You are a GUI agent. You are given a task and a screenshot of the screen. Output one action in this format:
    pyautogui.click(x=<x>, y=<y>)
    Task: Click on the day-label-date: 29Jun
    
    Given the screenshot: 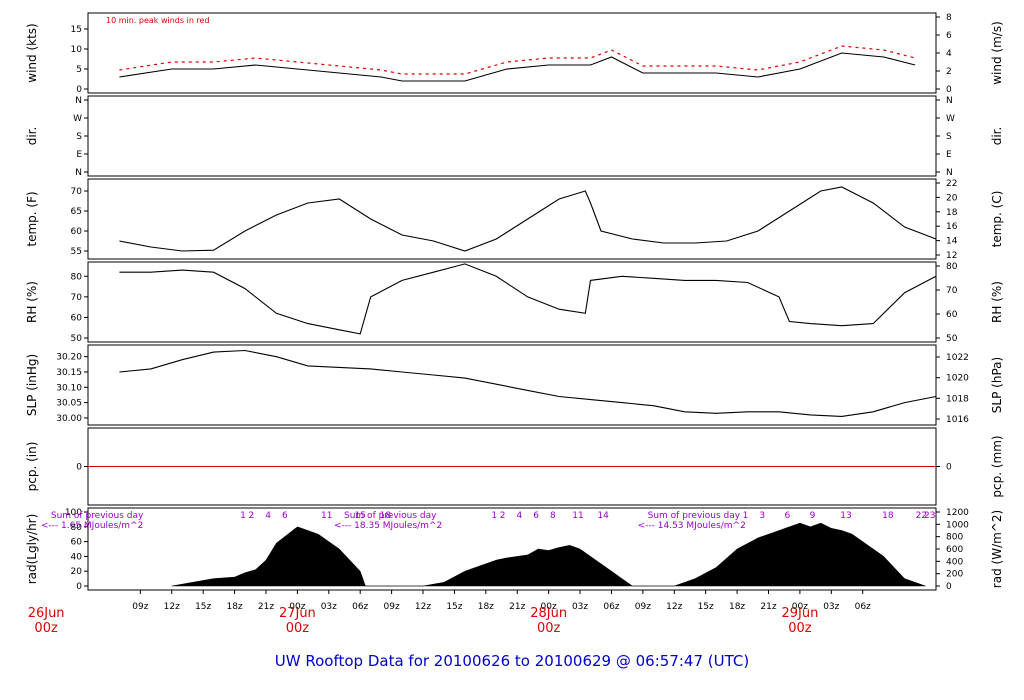 What is the action you would take?
    pyautogui.click(x=799, y=613)
    